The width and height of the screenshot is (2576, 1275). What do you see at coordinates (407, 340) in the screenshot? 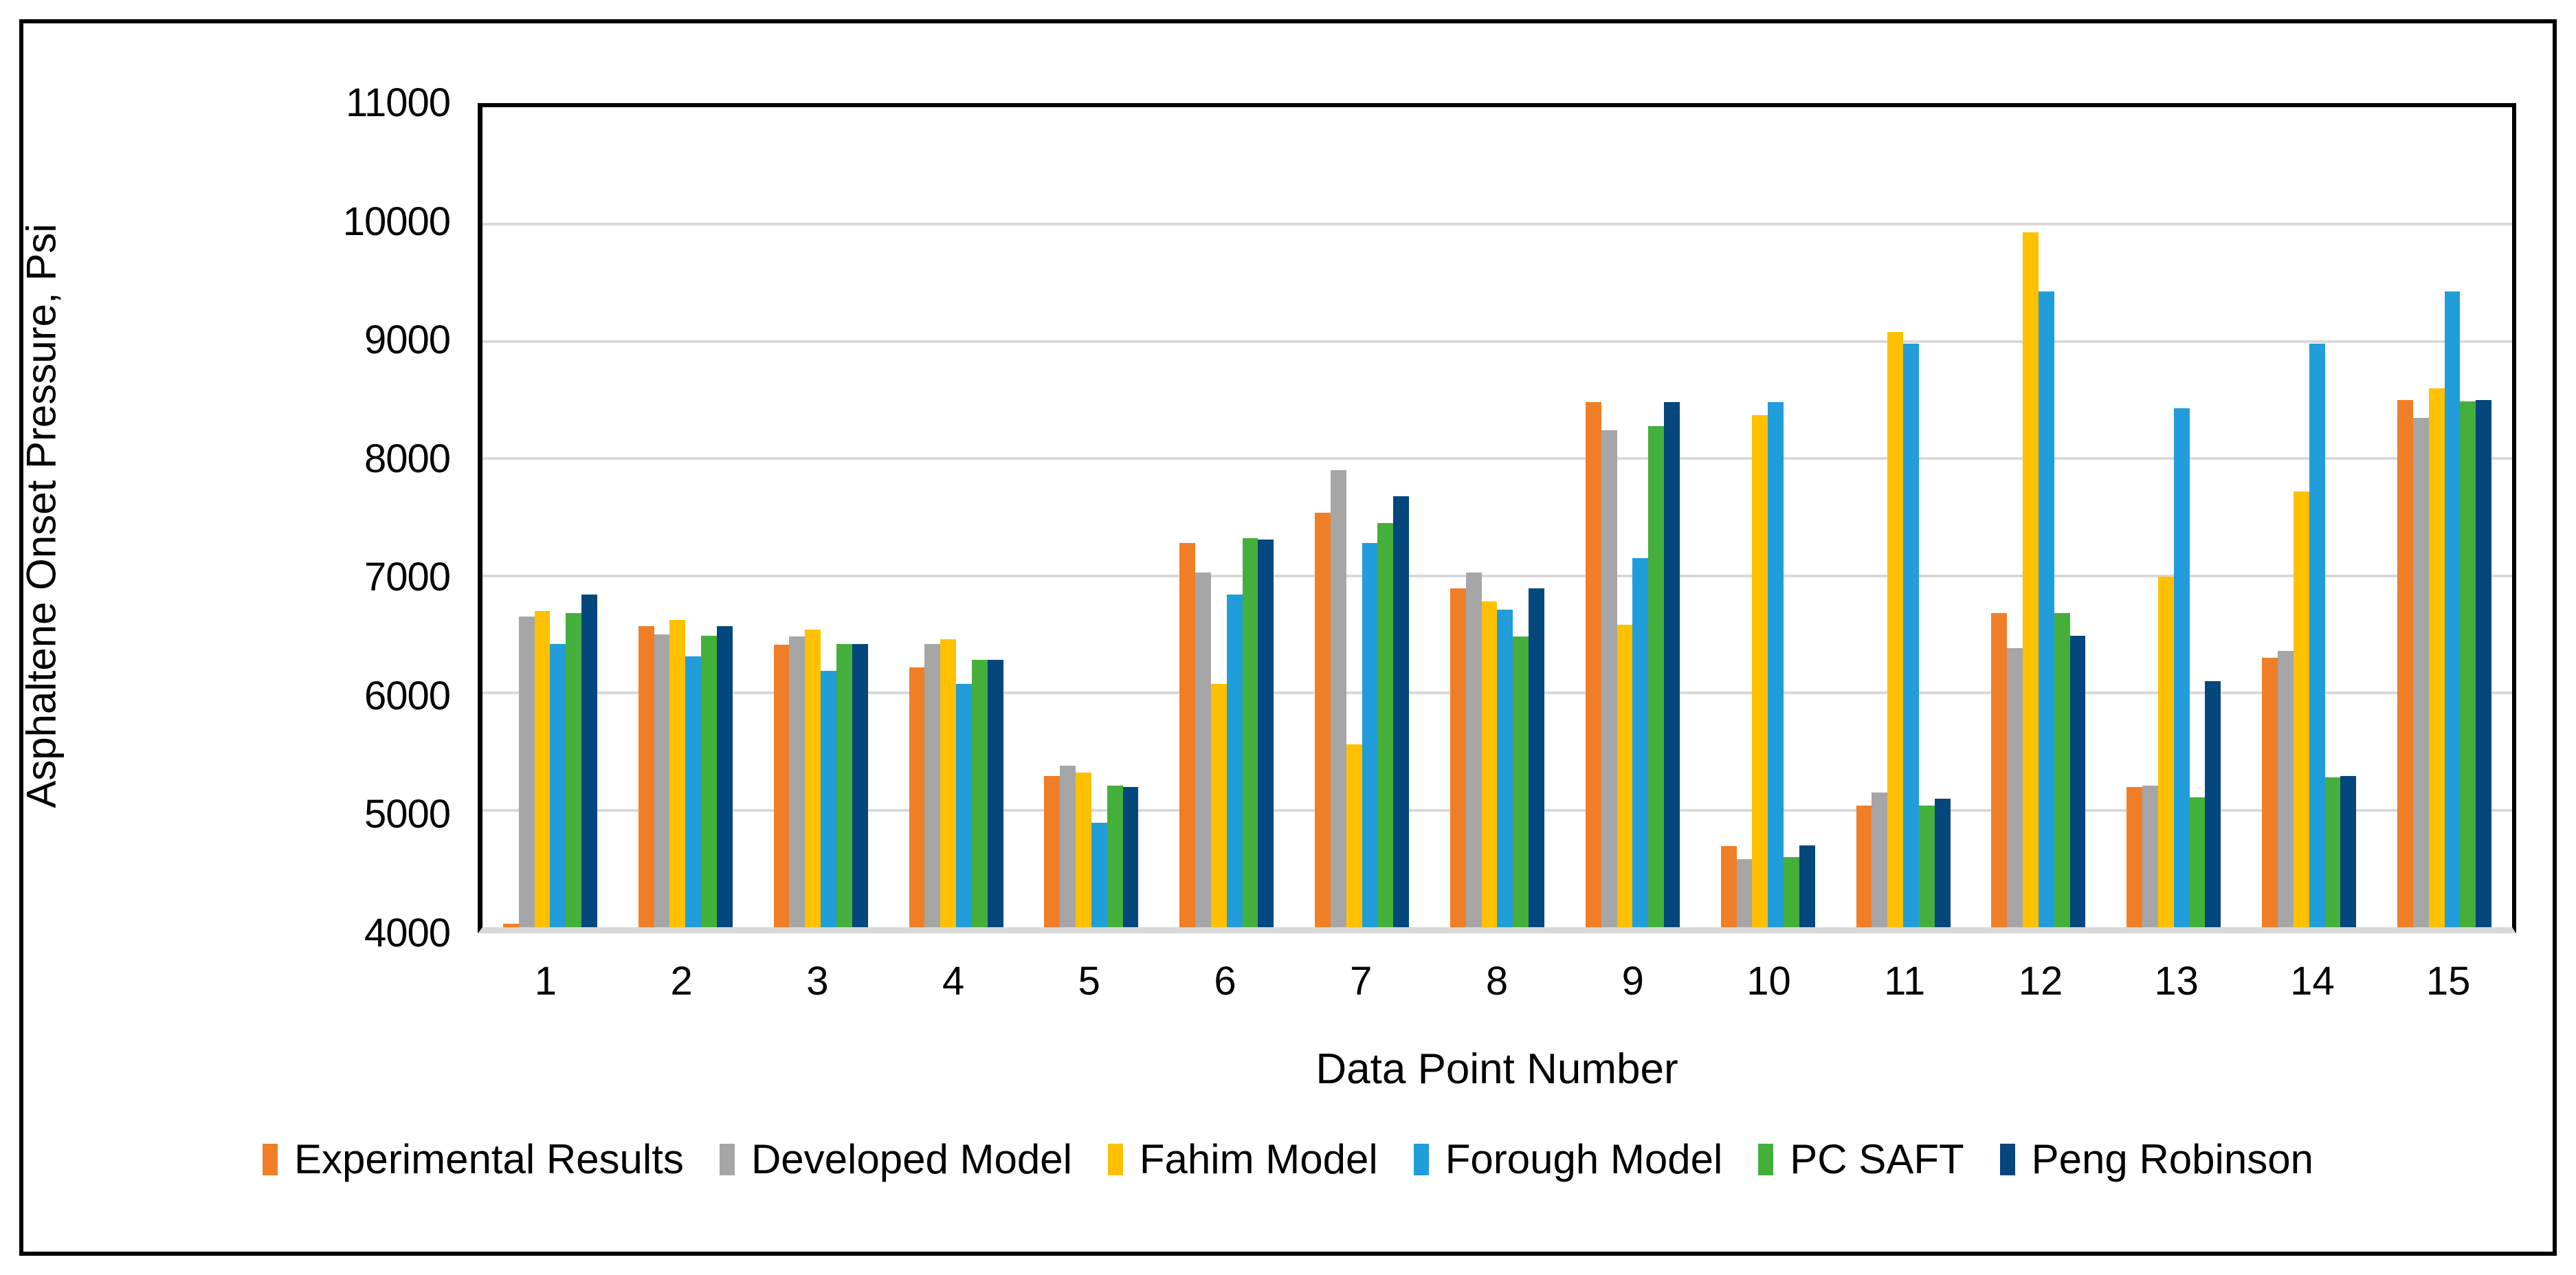
I see `y-tick-label-9000: 9000` at bounding box center [407, 340].